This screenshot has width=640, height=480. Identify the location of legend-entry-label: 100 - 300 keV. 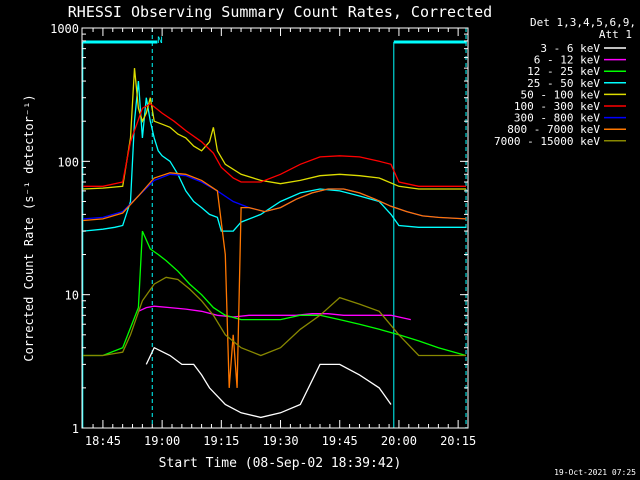
(557, 106).